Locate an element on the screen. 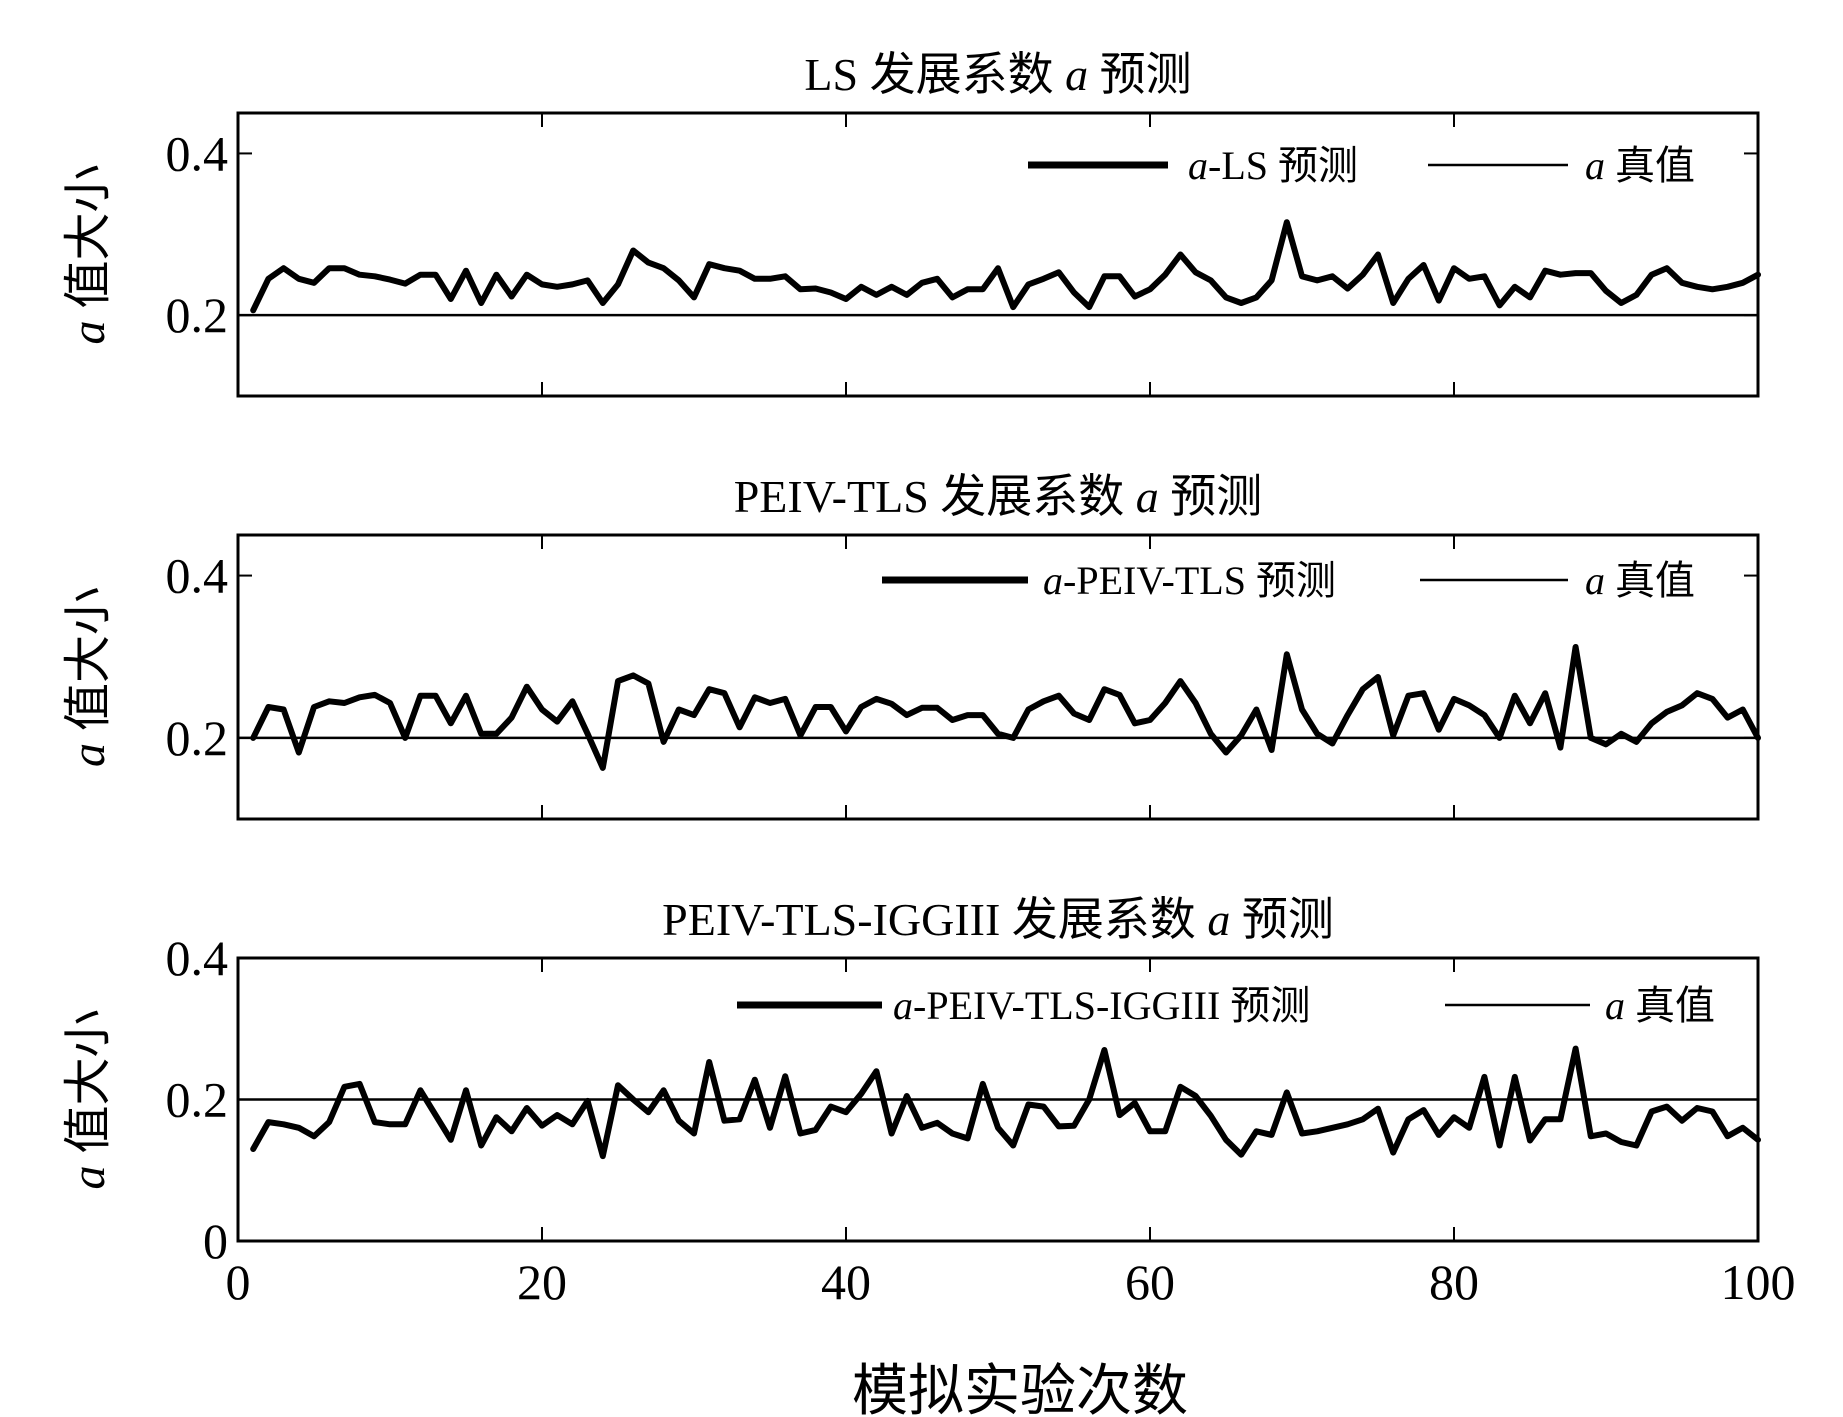 This screenshot has height=1417, width=1843. x-tick-label: 100 is located at coordinates (1758, 1282).